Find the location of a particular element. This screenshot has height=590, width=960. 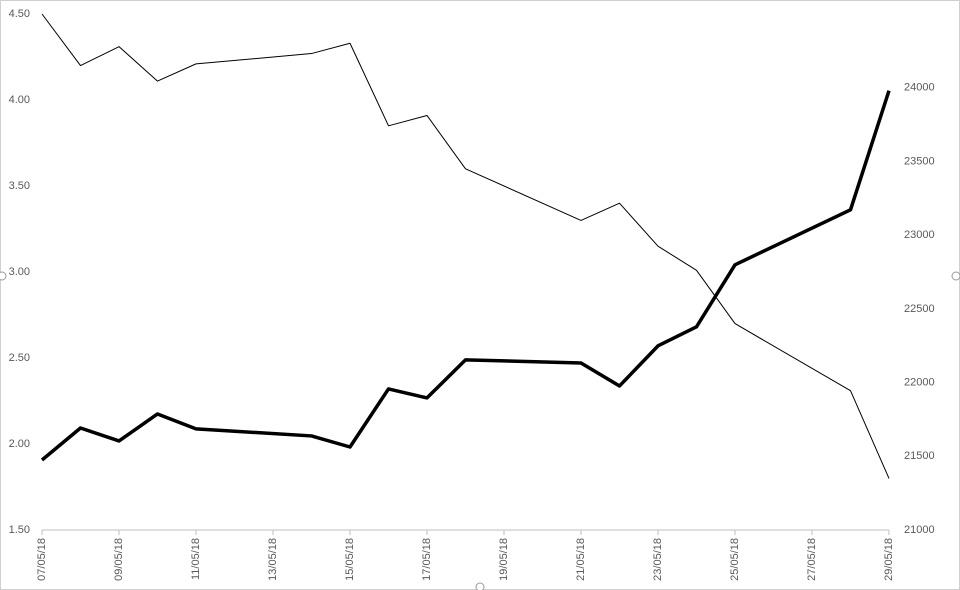

y2-tick-label: 21500 is located at coordinates (919, 456).